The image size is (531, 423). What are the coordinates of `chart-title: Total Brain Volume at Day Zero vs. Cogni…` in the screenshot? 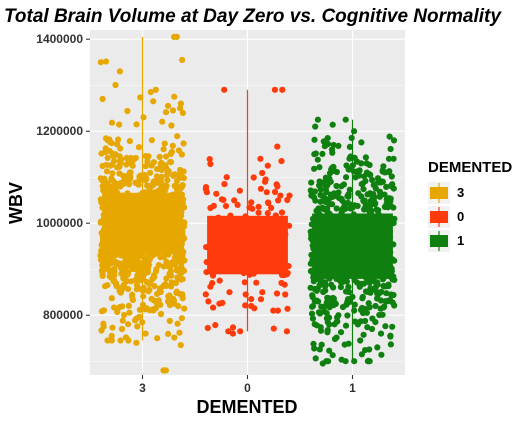 It's located at (253, 16).